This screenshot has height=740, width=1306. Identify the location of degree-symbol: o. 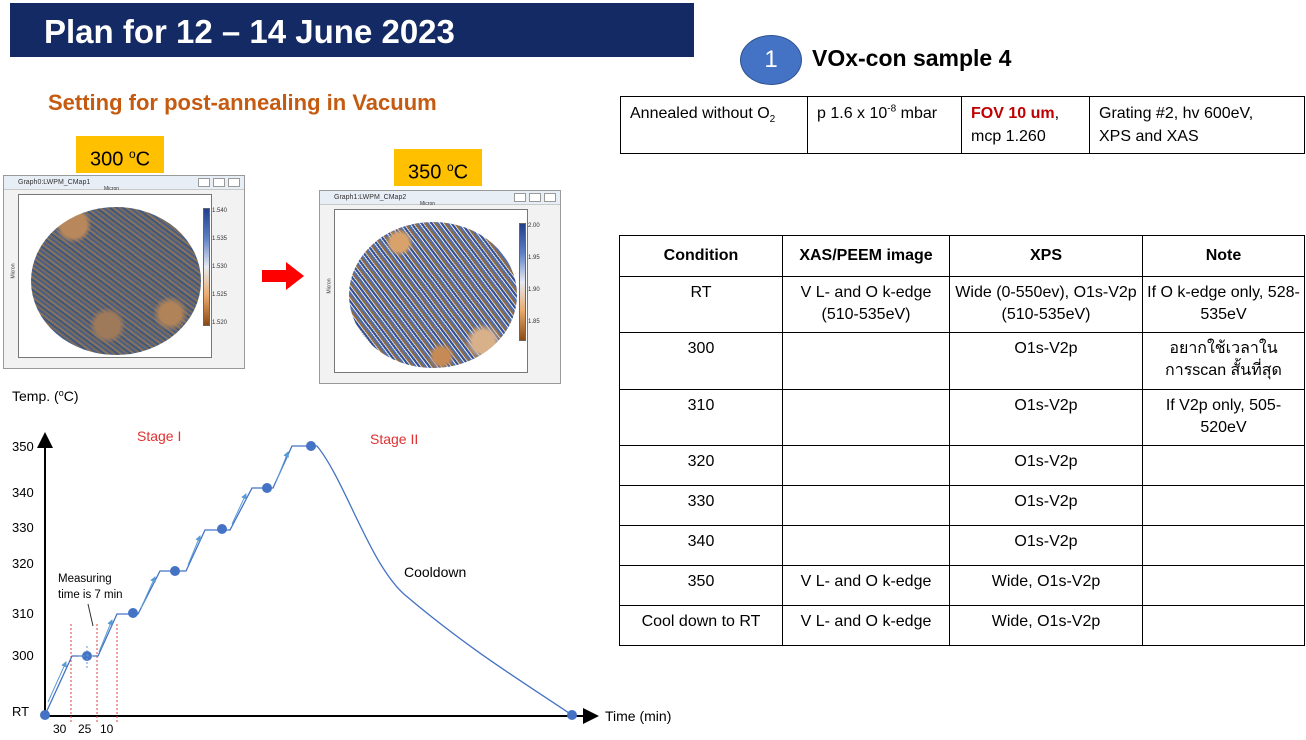
(450, 167).